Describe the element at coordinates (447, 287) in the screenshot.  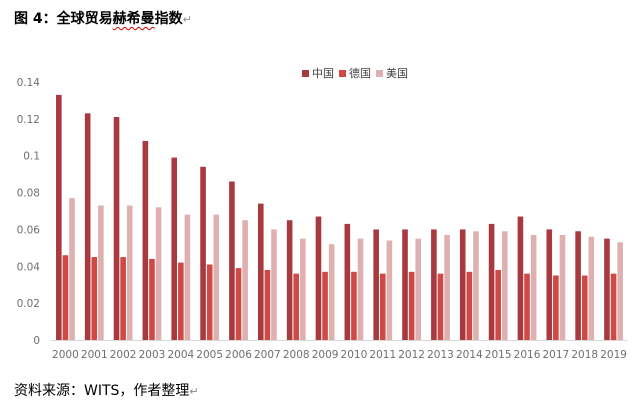
I see `bar-美国-2013` at that location.